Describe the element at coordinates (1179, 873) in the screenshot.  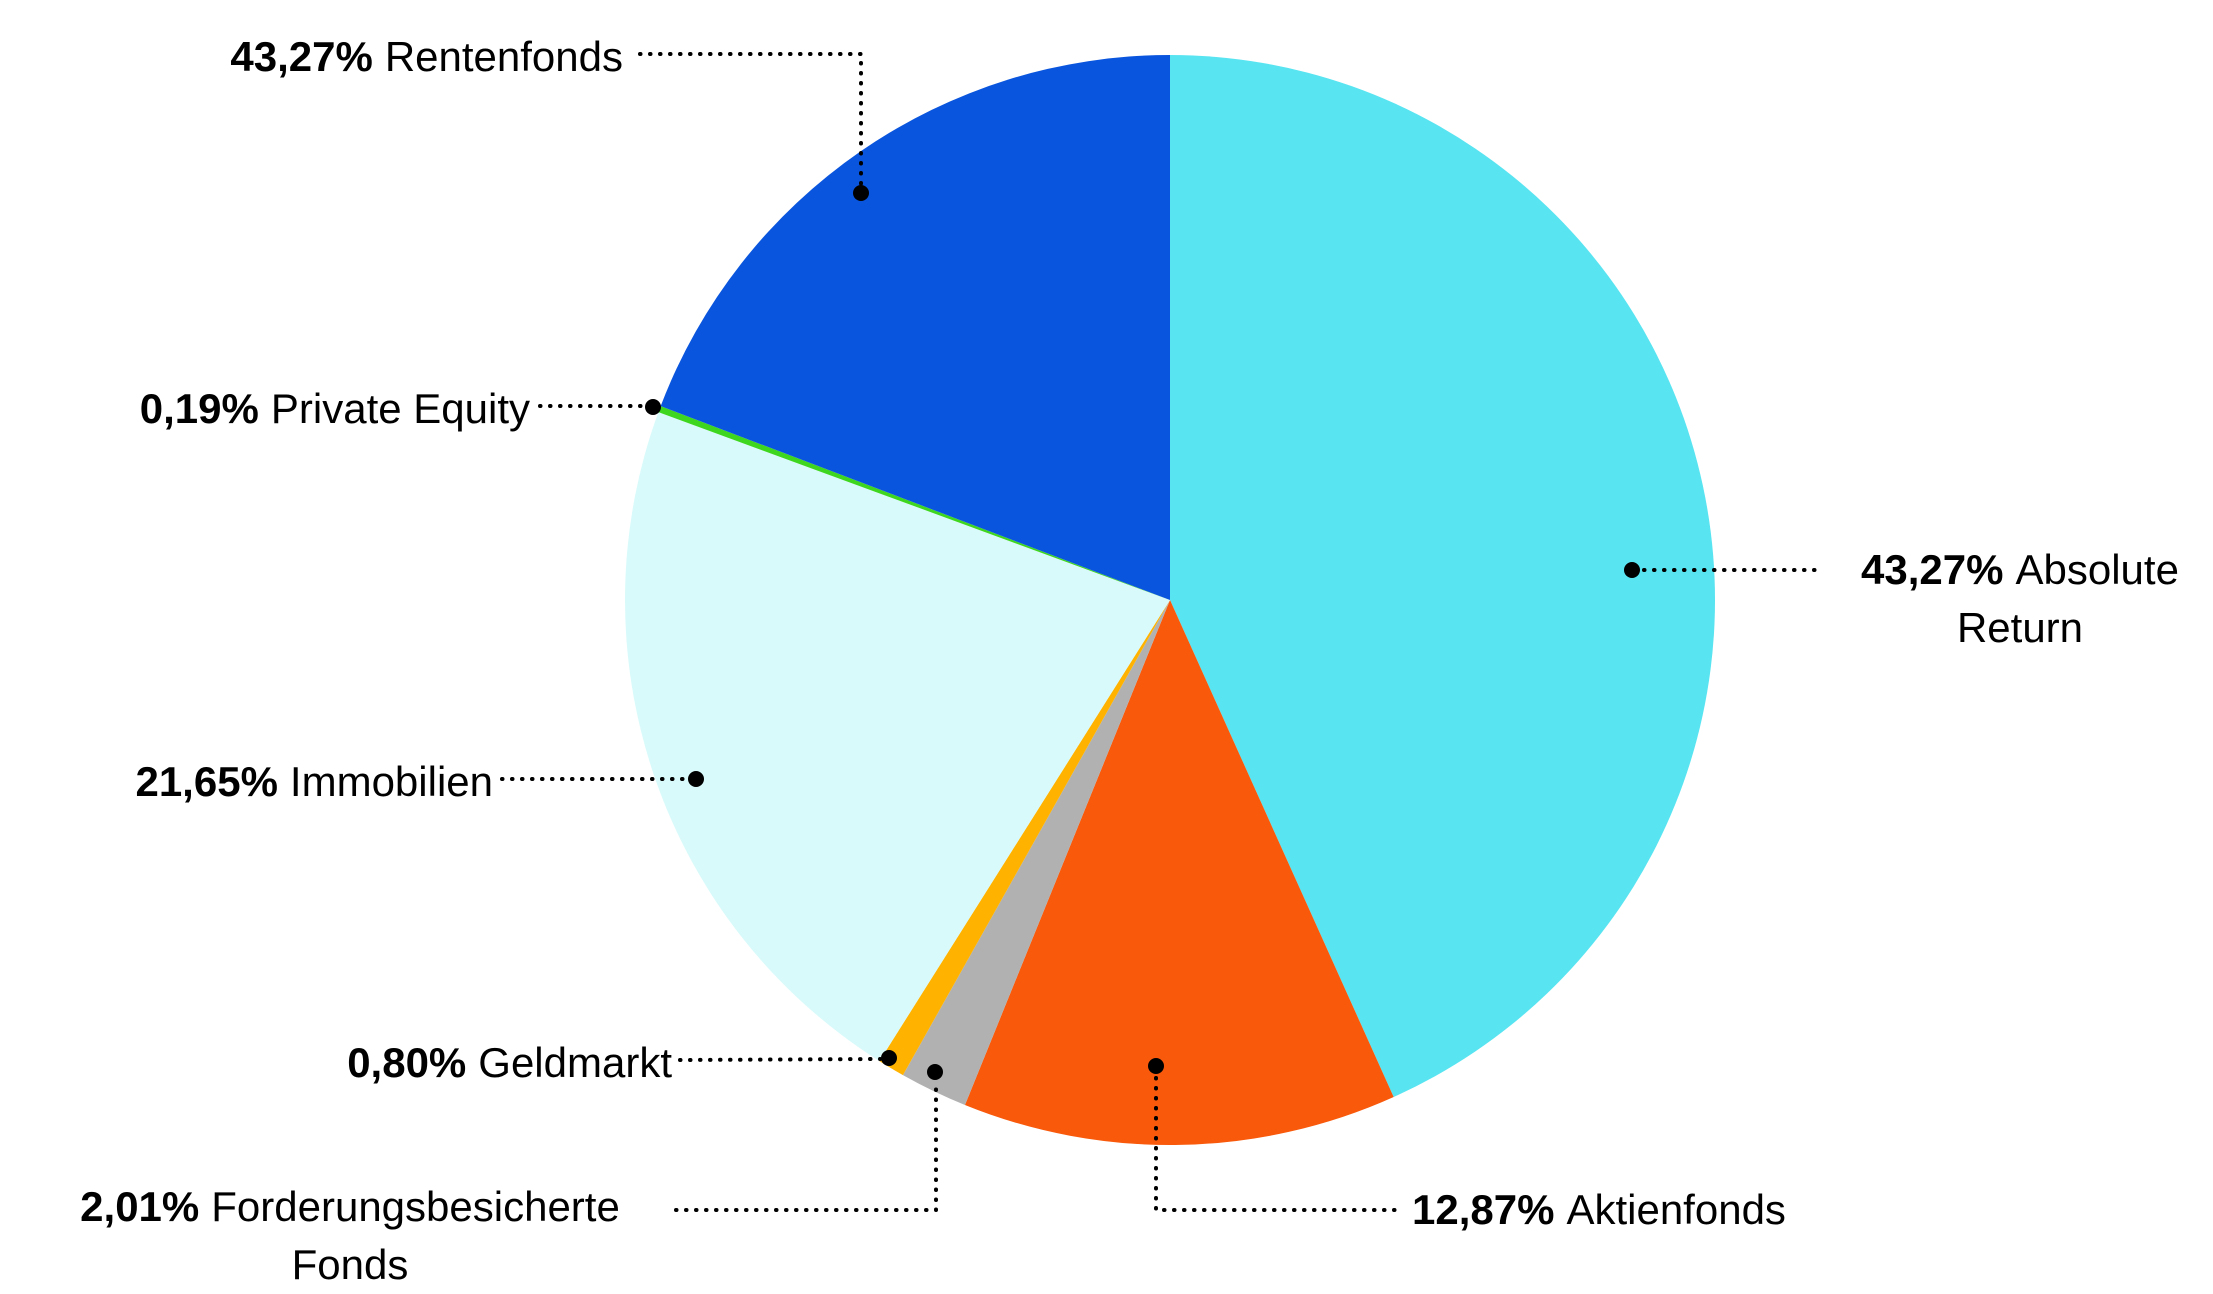
I see `pie-slice-aktienfonds` at that location.